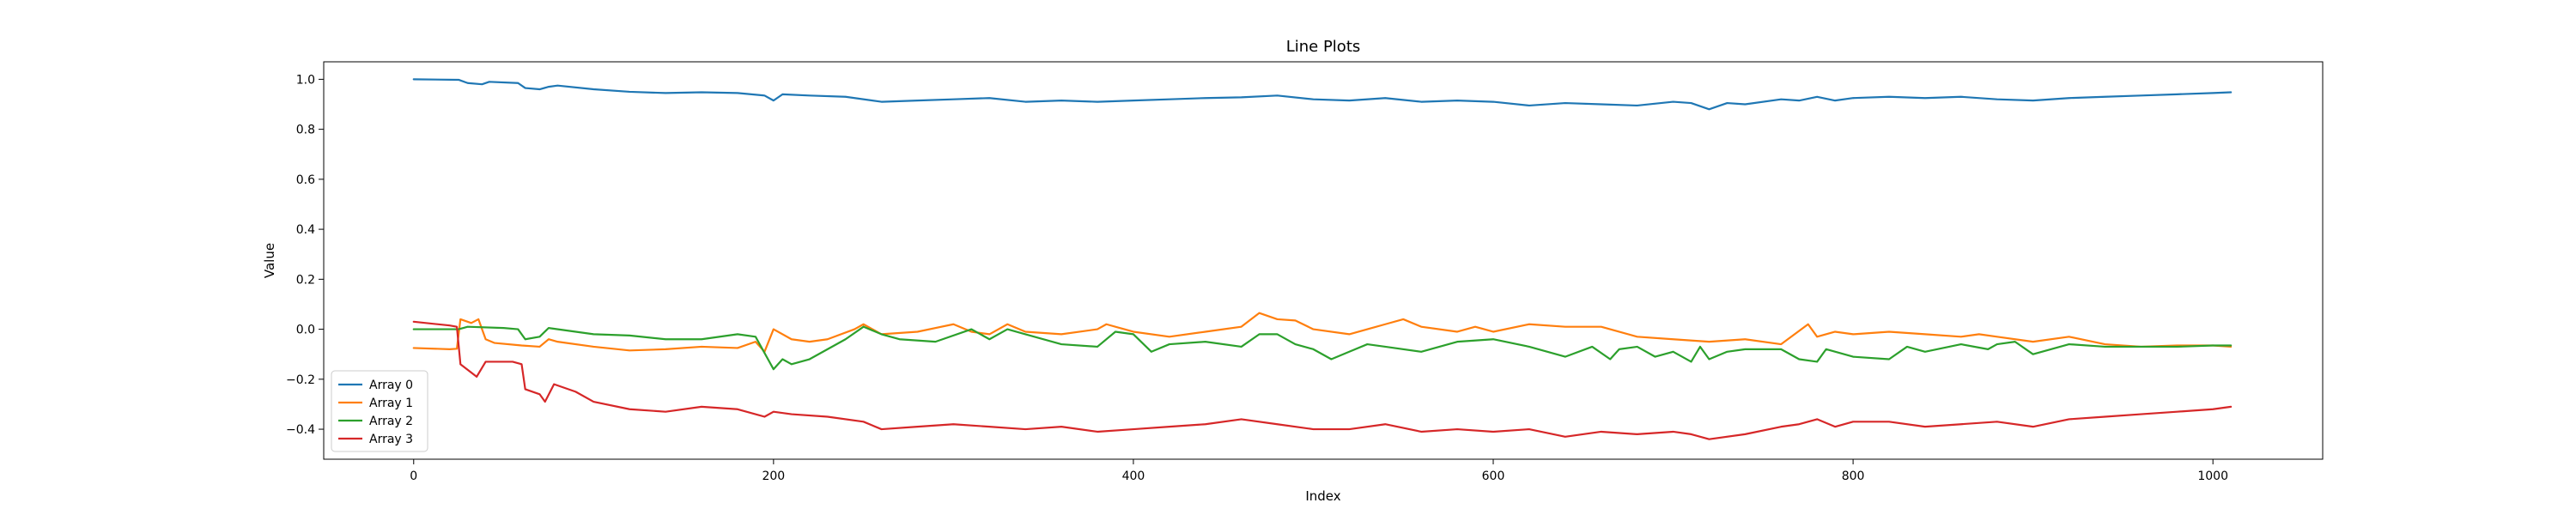 The height and width of the screenshot is (515, 2576). Describe the element at coordinates (305, 280) in the screenshot. I see `y-tick-label: 0.2` at that location.